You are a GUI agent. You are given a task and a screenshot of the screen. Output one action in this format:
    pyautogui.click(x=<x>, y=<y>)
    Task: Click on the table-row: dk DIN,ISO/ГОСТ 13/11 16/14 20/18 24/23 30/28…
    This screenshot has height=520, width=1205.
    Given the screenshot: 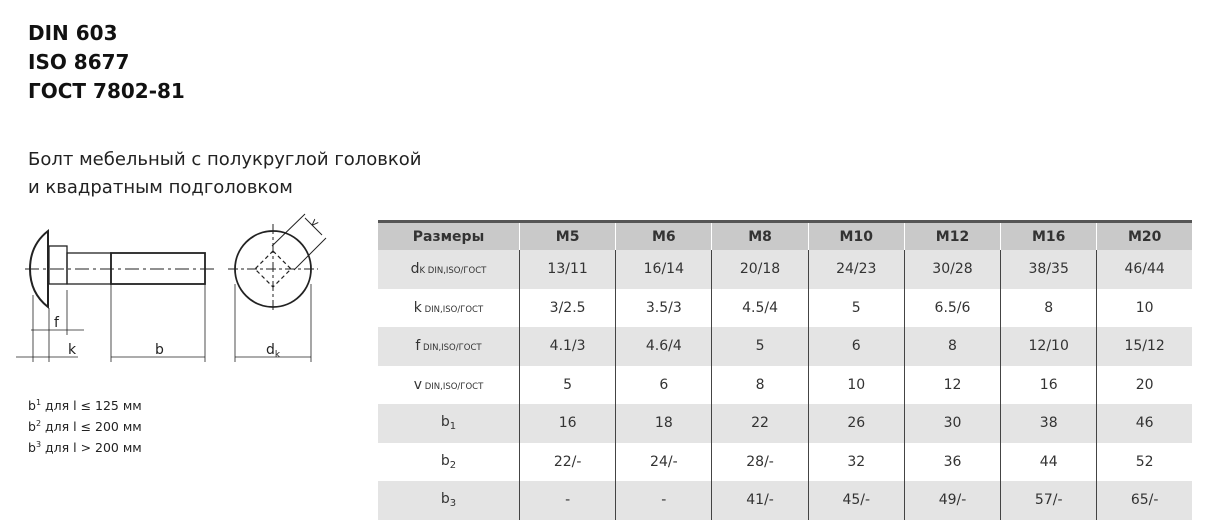 What is the action you would take?
    pyautogui.click(x=785, y=269)
    